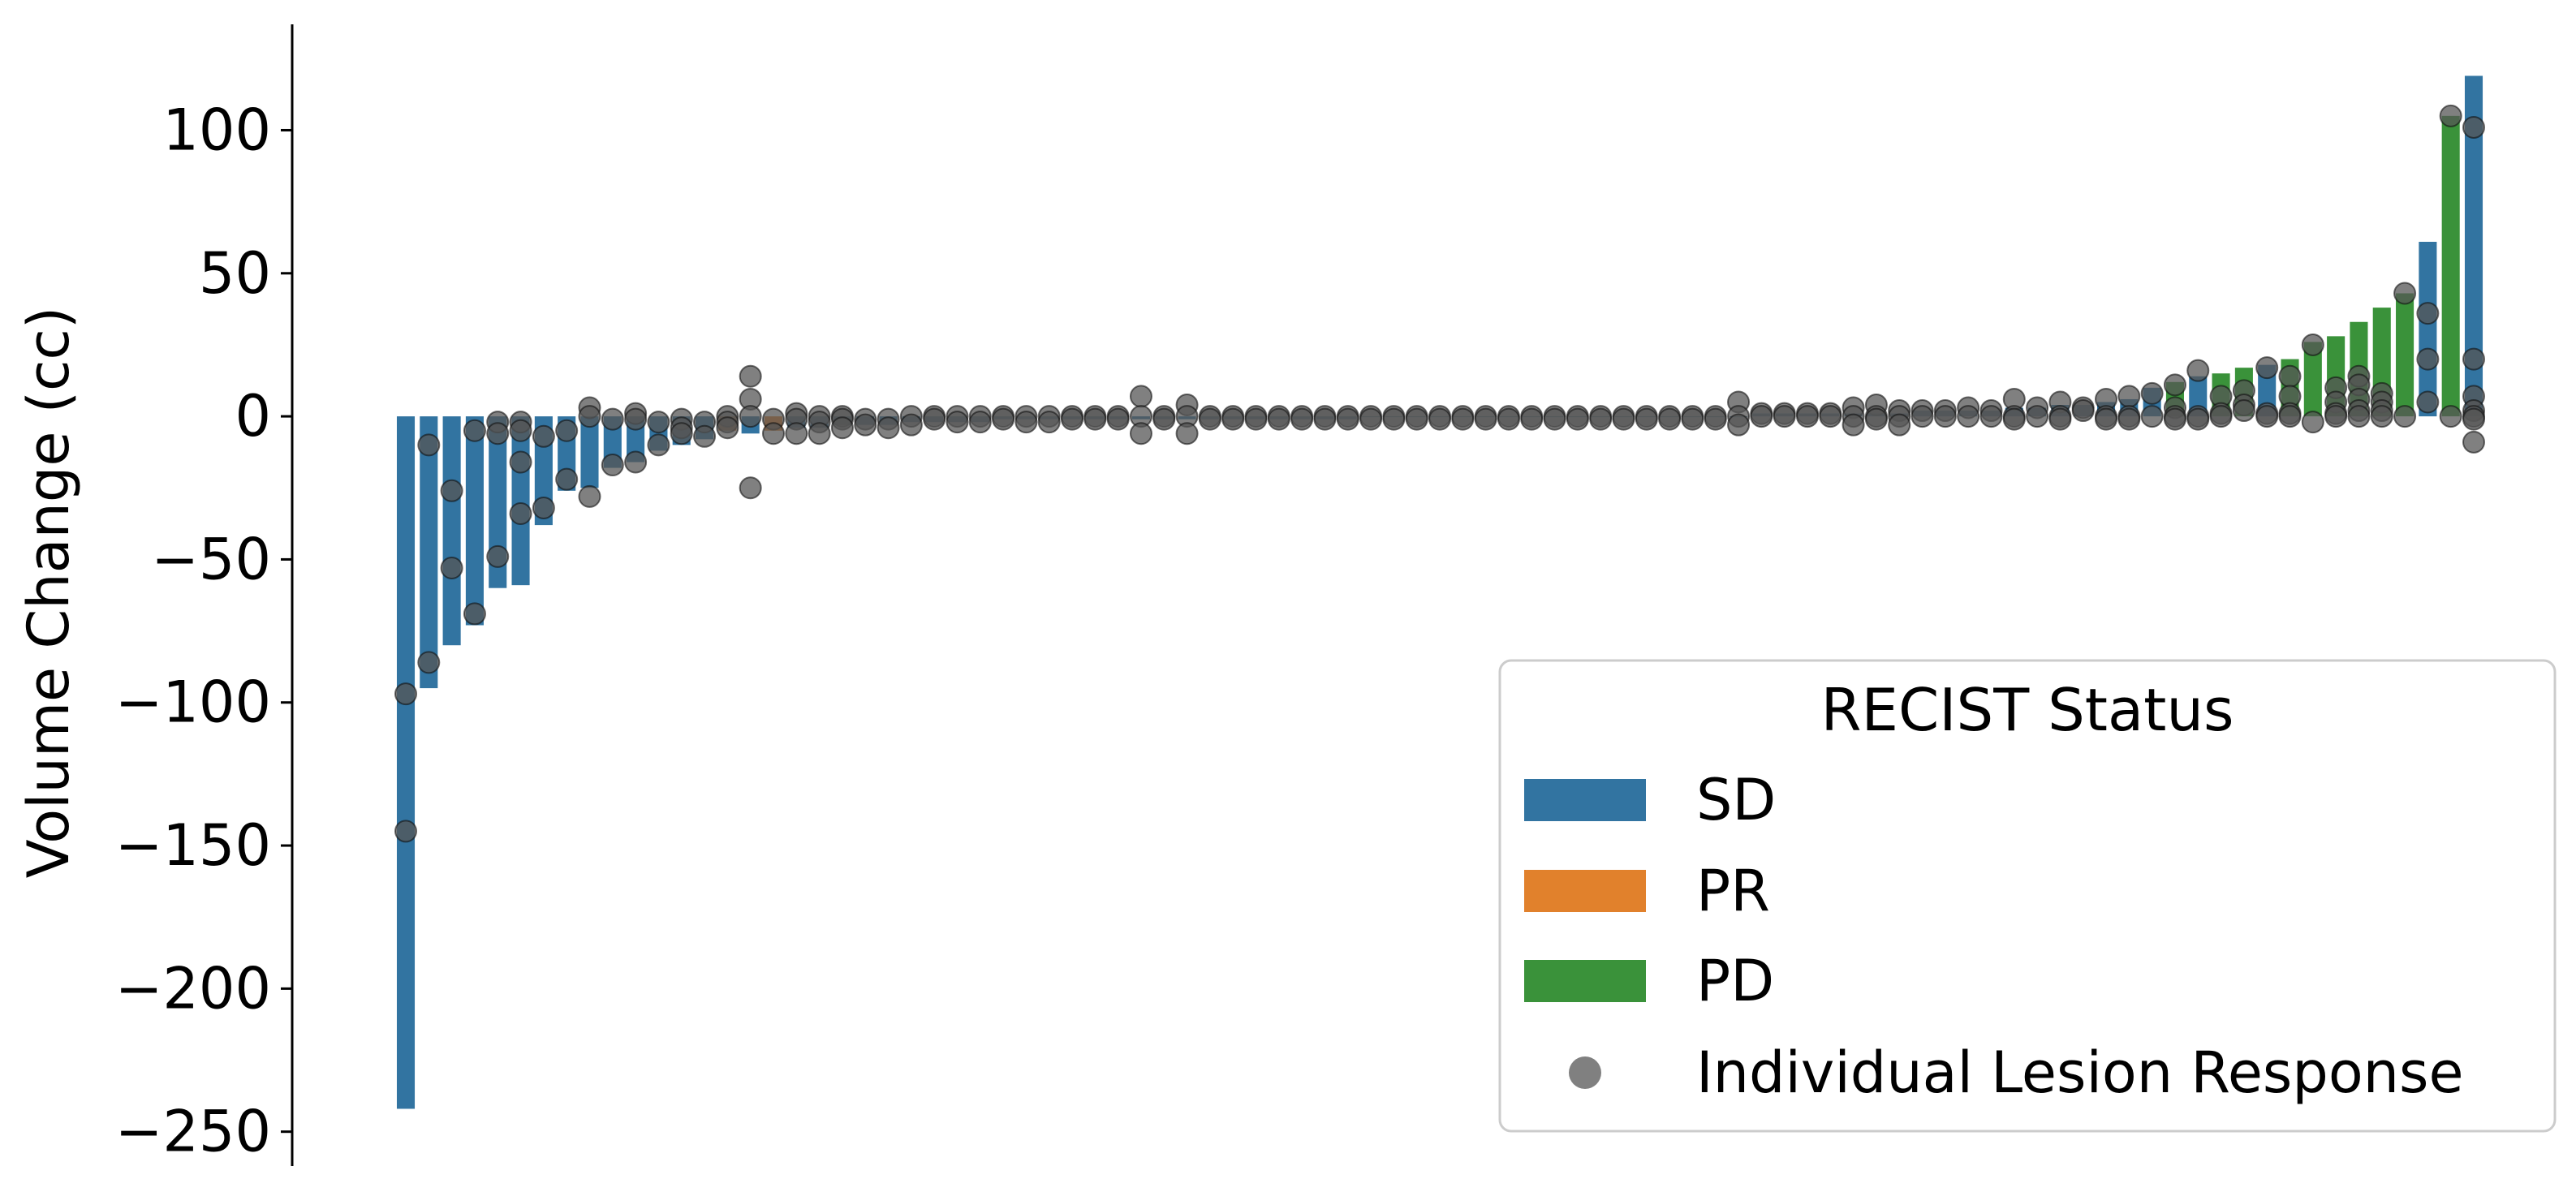 This screenshot has height=1179, width=2576. I want to click on y-tick-label: −50, so click(211, 559).